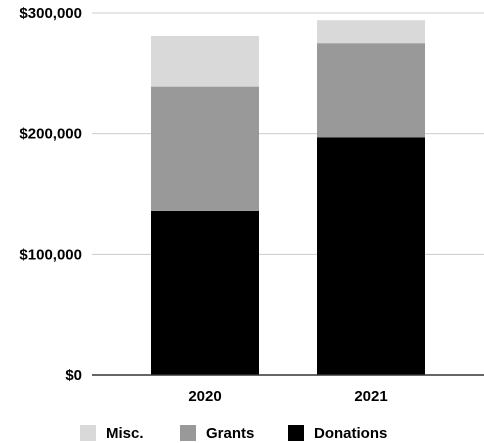  What do you see at coordinates (125, 433) in the screenshot?
I see `legend-label-misc: Misc.` at bounding box center [125, 433].